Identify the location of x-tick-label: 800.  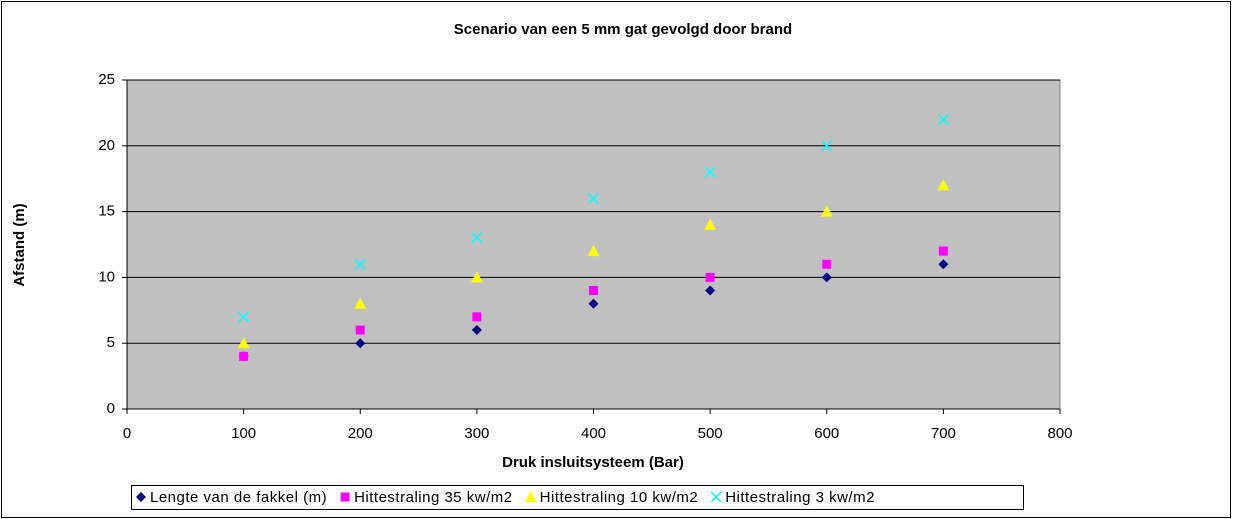
(1059, 433).